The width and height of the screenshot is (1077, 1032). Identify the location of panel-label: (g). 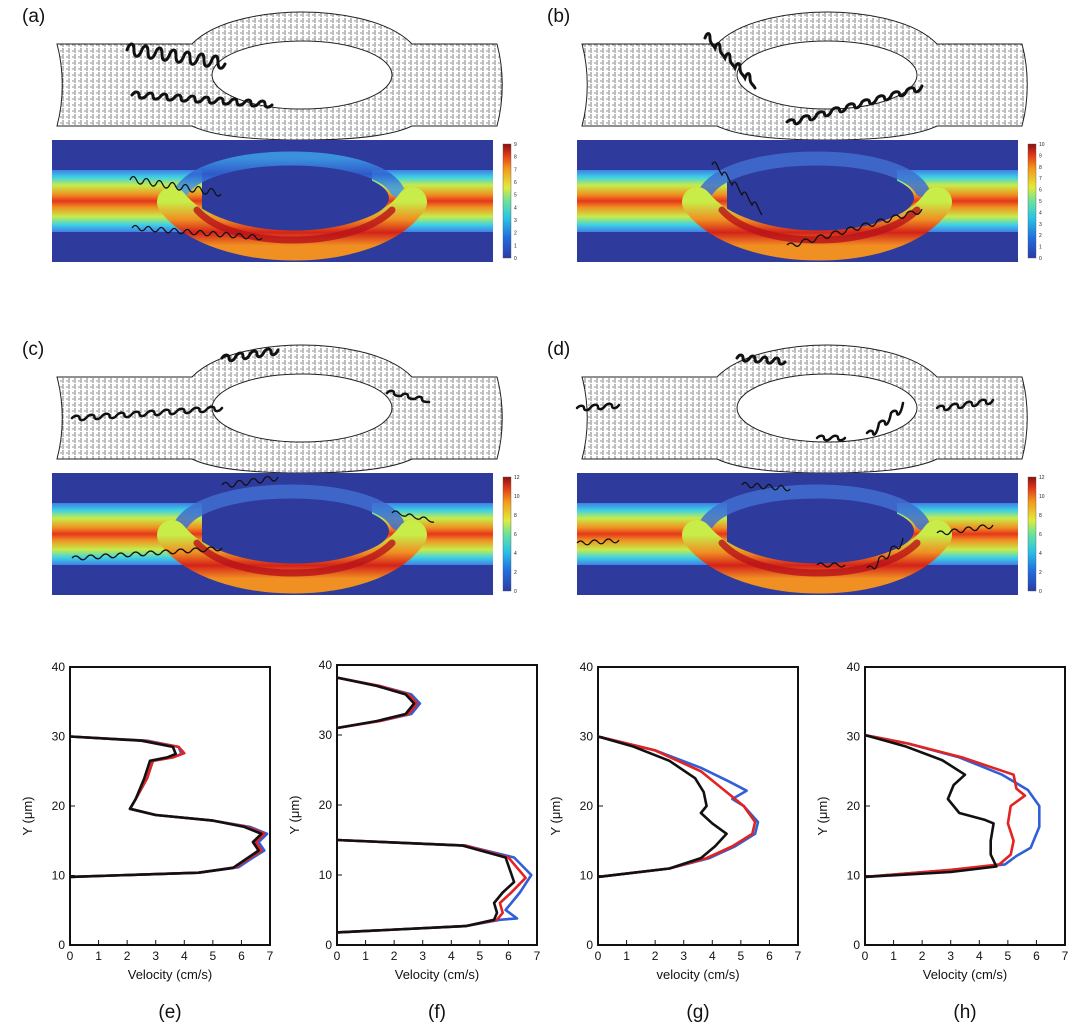
(697, 1012).